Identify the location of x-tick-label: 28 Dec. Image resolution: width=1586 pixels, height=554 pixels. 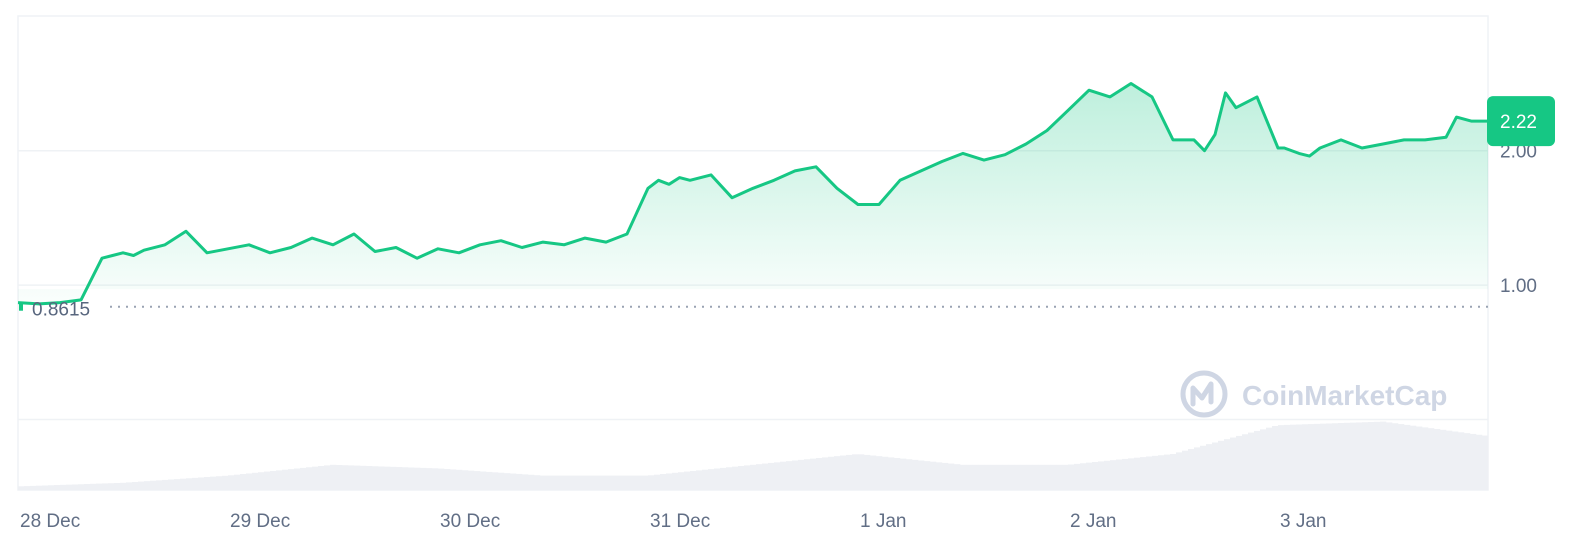
(50, 521).